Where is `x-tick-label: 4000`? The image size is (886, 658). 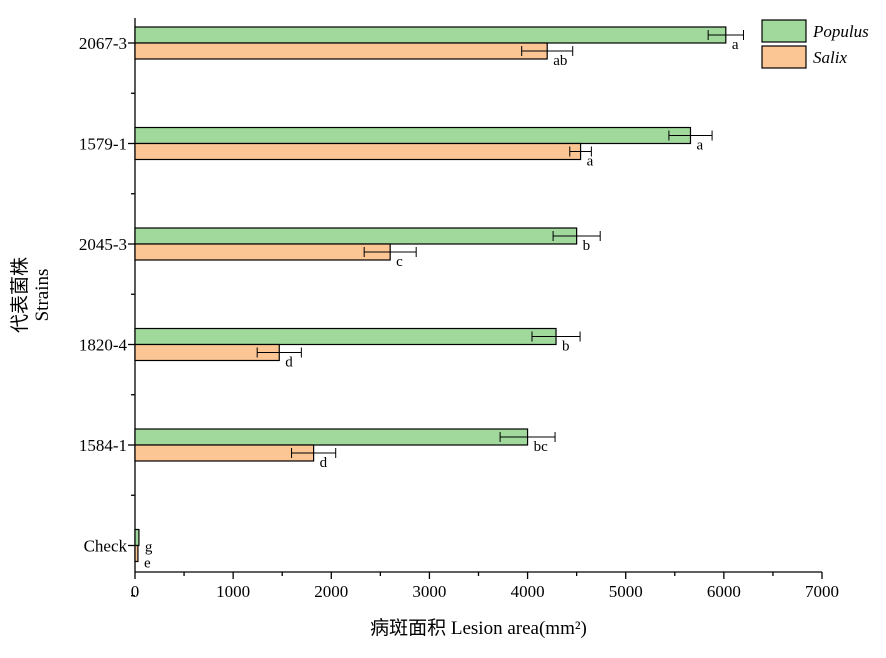
x-tick-label: 4000 is located at coordinates (528, 591).